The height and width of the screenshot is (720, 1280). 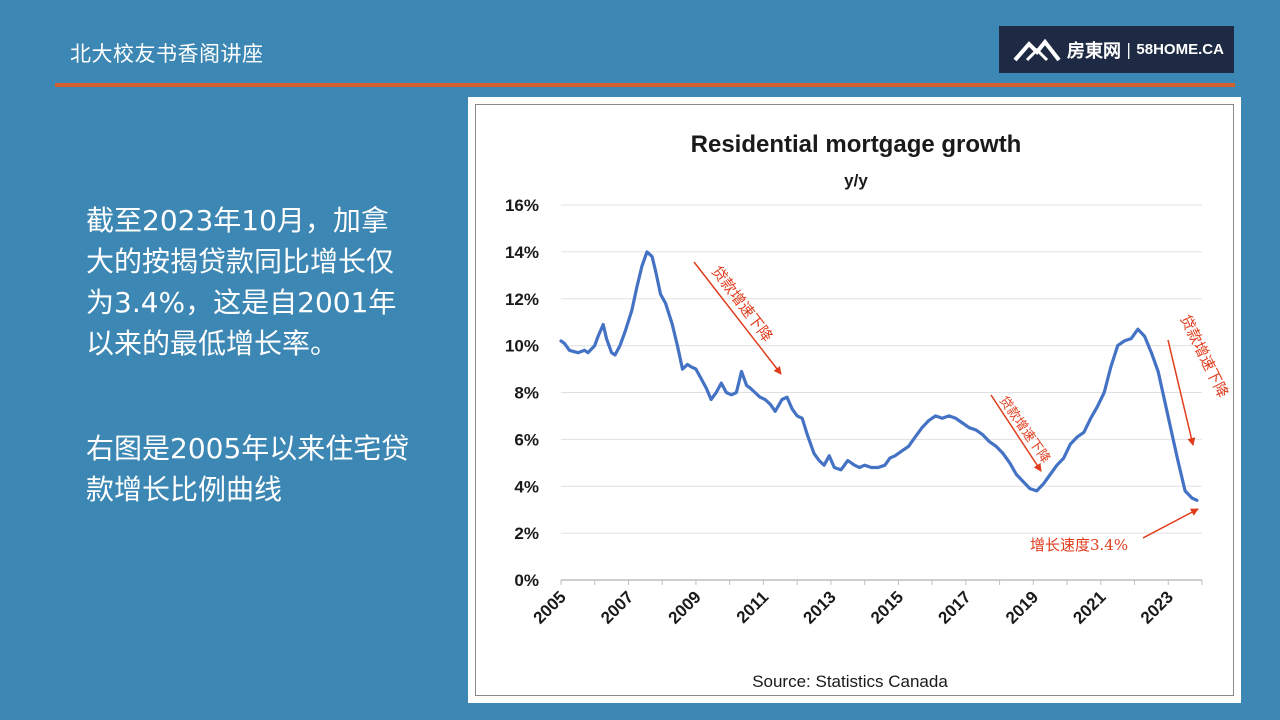 What do you see at coordinates (1089, 607) in the screenshot?
I see `x-tick-label: 2021` at bounding box center [1089, 607].